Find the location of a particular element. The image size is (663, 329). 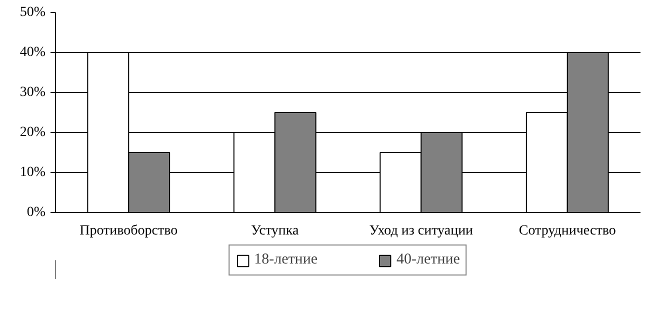

x-tick-label: Противоборство is located at coordinates (129, 231).